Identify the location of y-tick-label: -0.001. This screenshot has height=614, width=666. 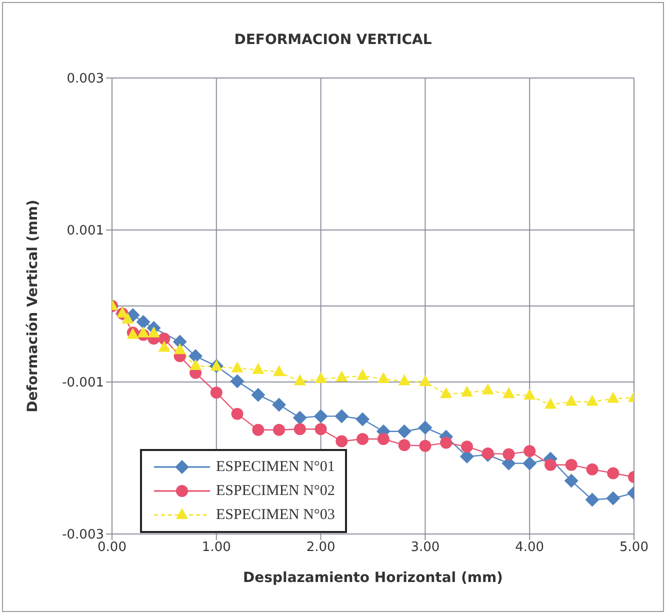
(83, 383).